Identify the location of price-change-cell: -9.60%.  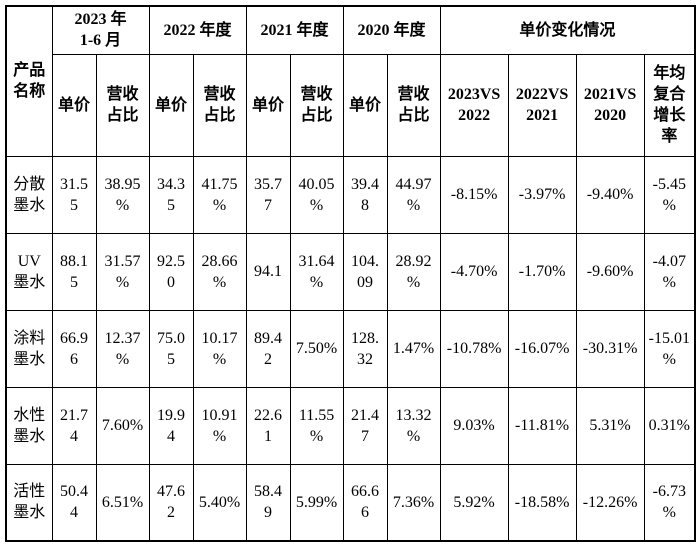
(610, 271).